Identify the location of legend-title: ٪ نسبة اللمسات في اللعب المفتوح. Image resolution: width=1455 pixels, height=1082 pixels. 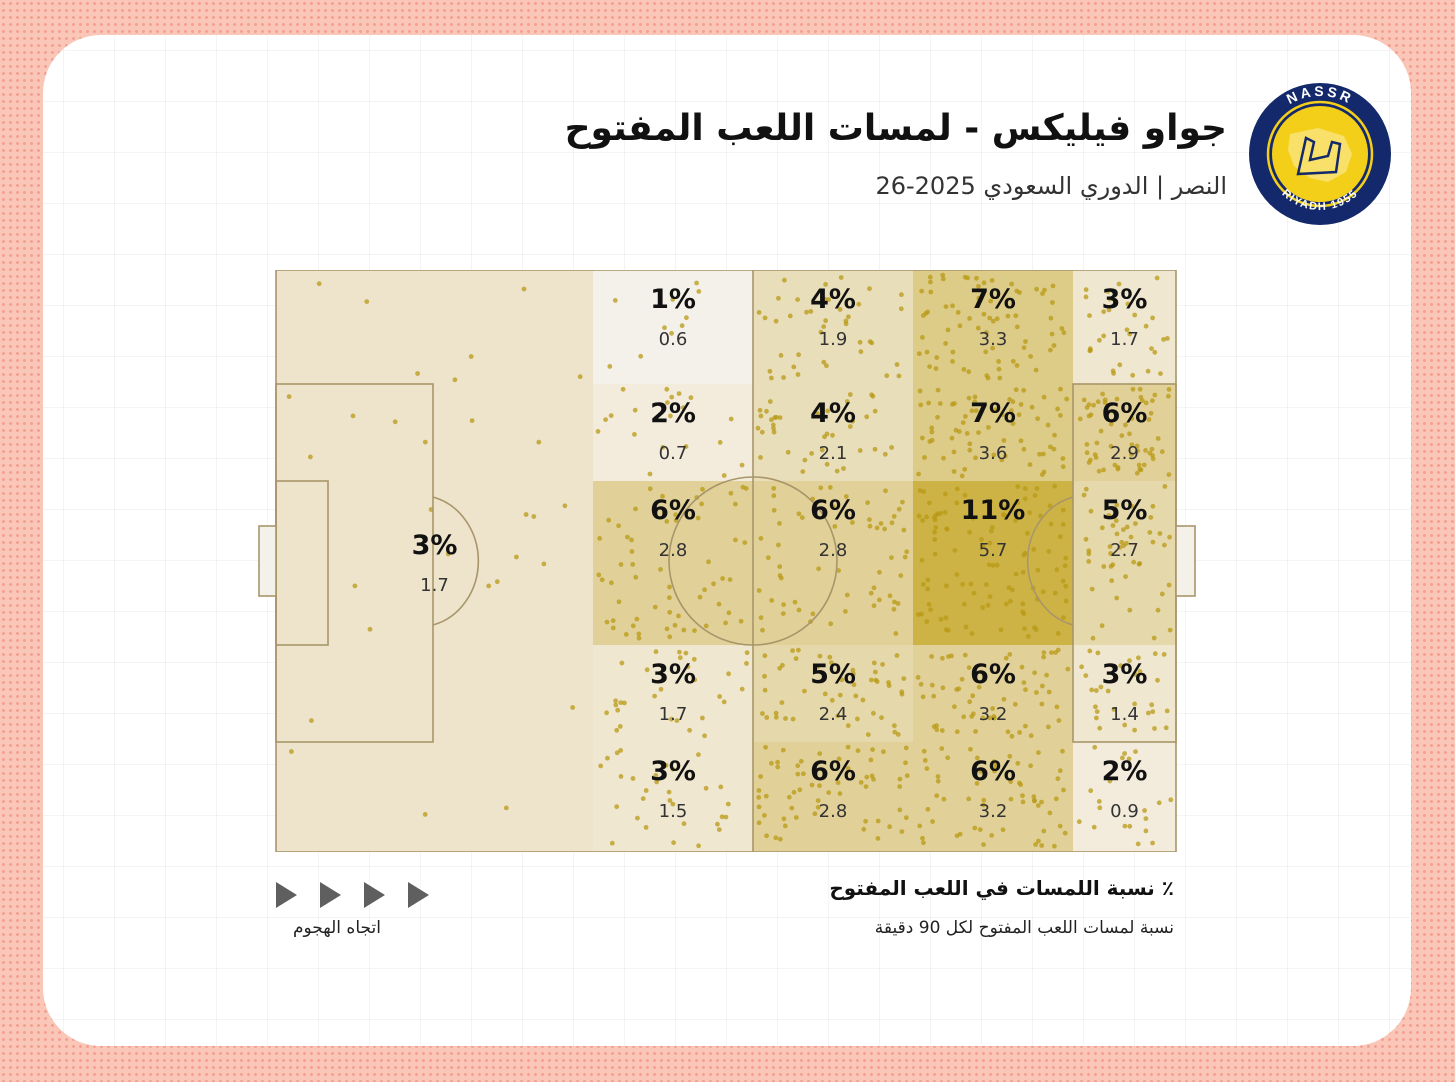
(1001, 888).